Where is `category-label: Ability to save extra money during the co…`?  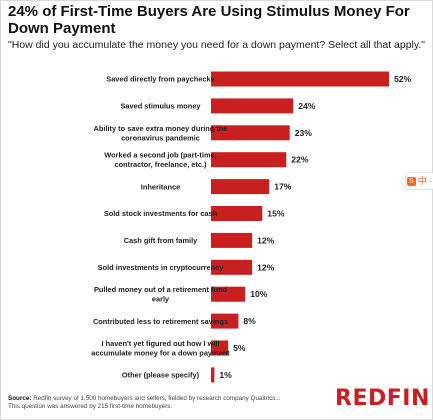
category-label: Ability to save extra money during the co… is located at coordinates (161, 133).